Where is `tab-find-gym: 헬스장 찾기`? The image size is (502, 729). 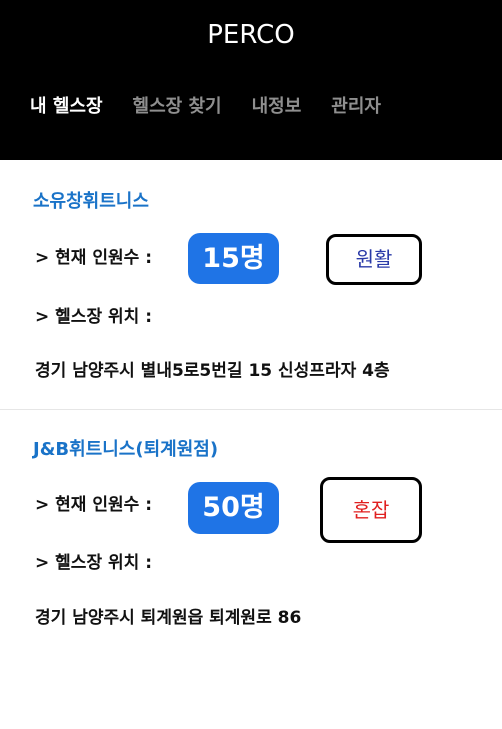 tab-find-gym: 헬스장 찾기 is located at coordinates (177, 106).